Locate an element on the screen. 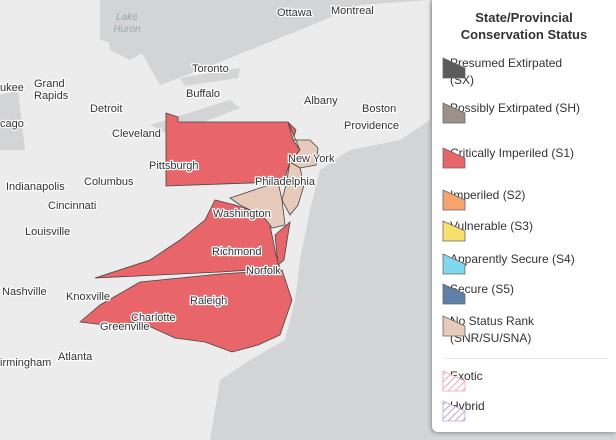 This screenshot has height=440, width=616. state-delmarva is located at coordinates (282, 243).